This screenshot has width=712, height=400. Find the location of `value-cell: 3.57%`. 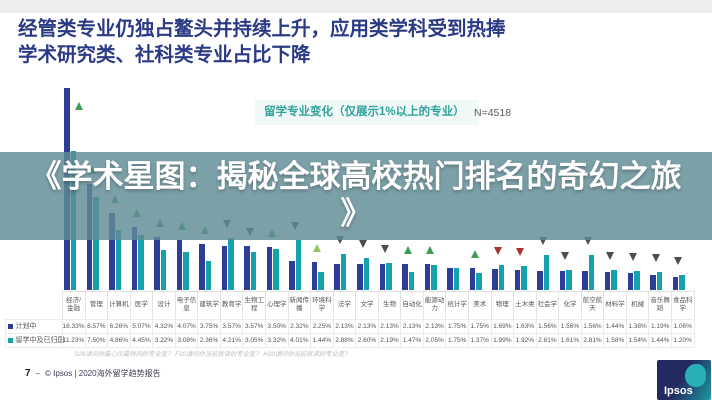

value-cell: 3.57% is located at coordinates (231, 326).